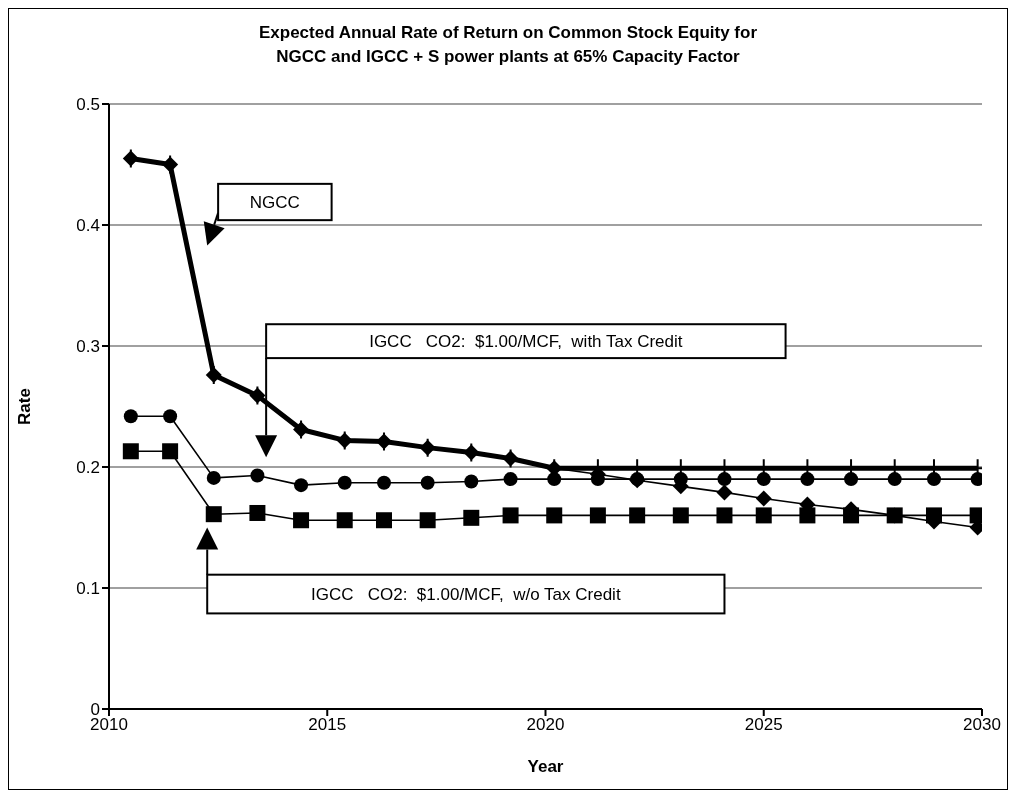 Image resolution: width=1016 pixels, height=805 pixels. What do you see at coordinates (88, 226) in the screenshot?
I see `y-tick-label: 0.4` at bounding box center [88, 226].